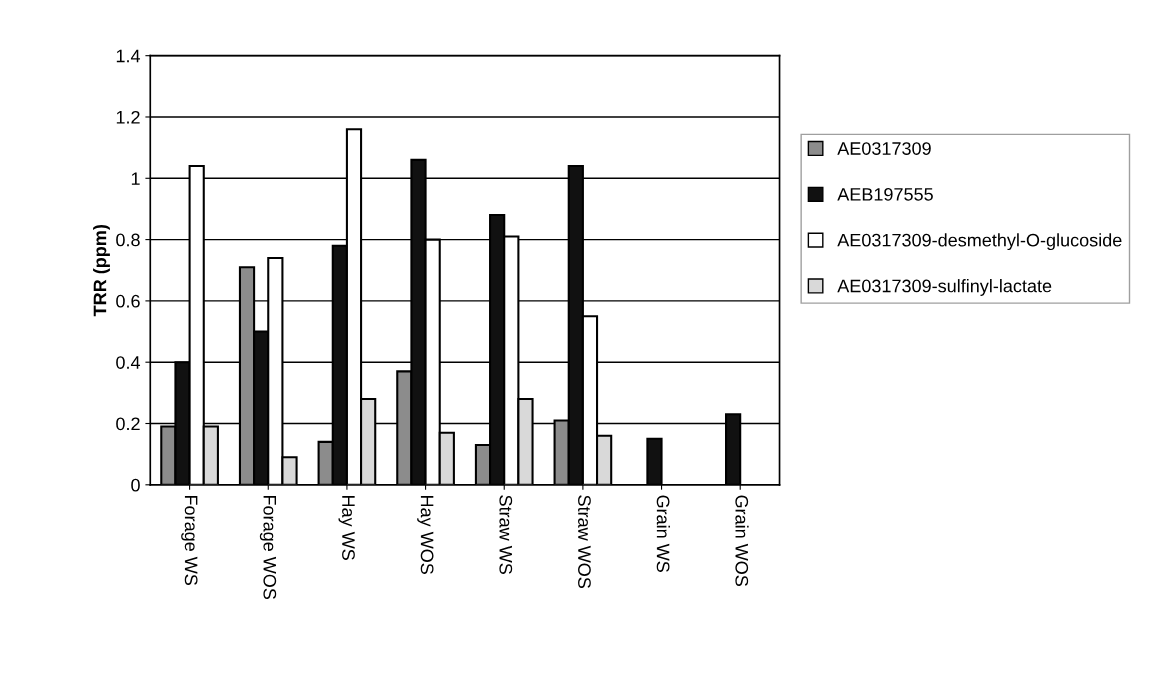  Describe the element at coordinates (506, 534) in the screenshot. I see `x-tick-label: Straw WS` at that location.